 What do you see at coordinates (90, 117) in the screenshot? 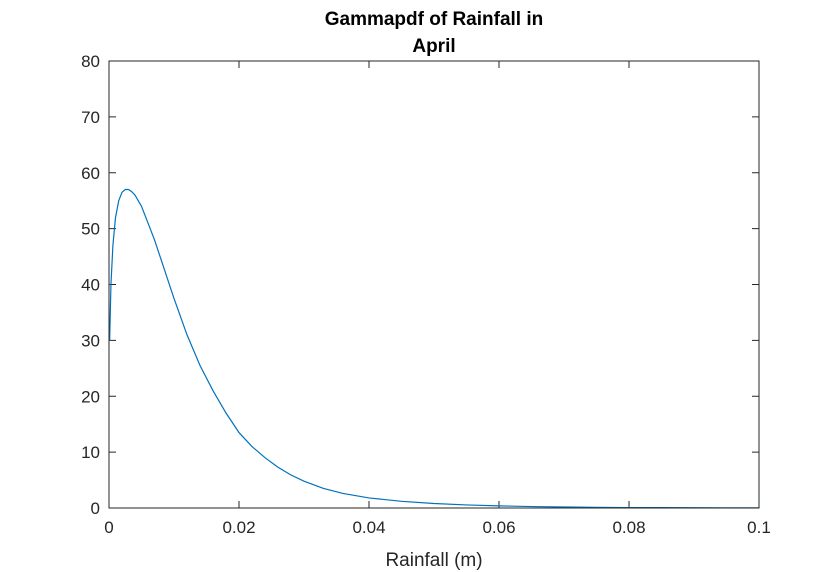
I see `y-tick-label: 70` at bounding box center [90, 117].